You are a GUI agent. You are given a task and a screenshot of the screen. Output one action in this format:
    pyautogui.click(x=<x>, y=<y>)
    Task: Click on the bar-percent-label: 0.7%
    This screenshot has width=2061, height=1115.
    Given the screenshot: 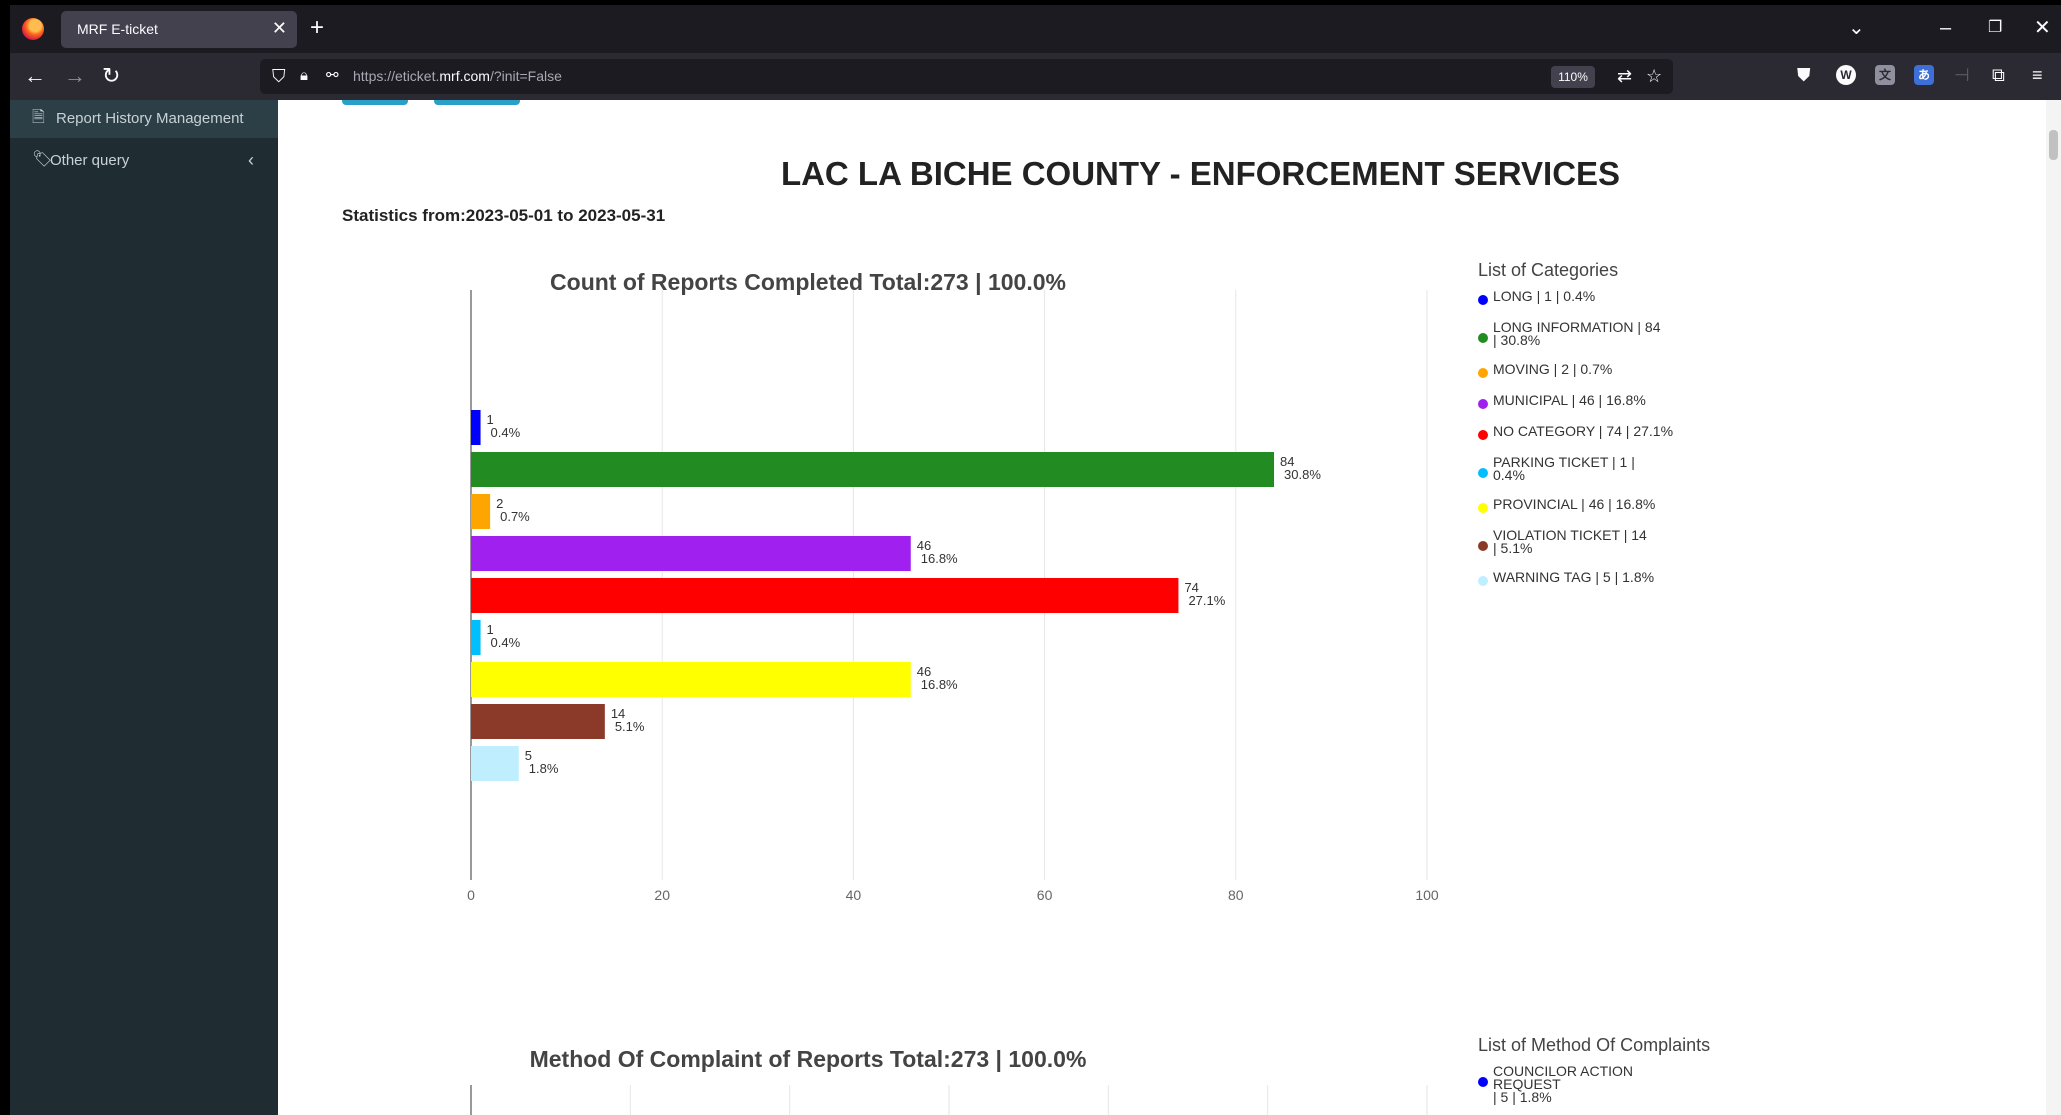 What is the action you would take?
    pyautogui.click(x=515, y=516)
    